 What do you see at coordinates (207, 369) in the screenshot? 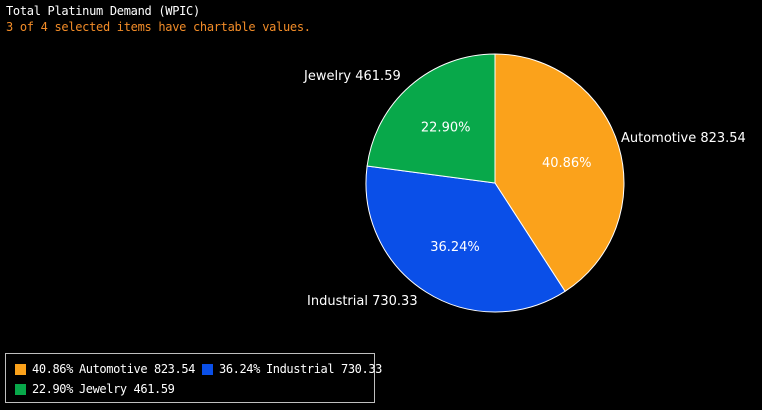
I see `legend-swatch-industrial` at bounding box center [207, 369].